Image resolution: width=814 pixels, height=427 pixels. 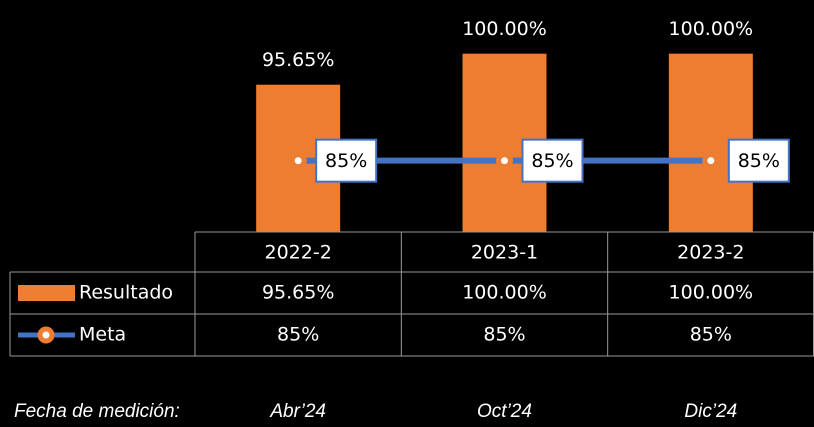 What do you see at coordinates (298, 293) in the screenshot?
I see `table-value: 95.65%` at bounding box center [298, 293].